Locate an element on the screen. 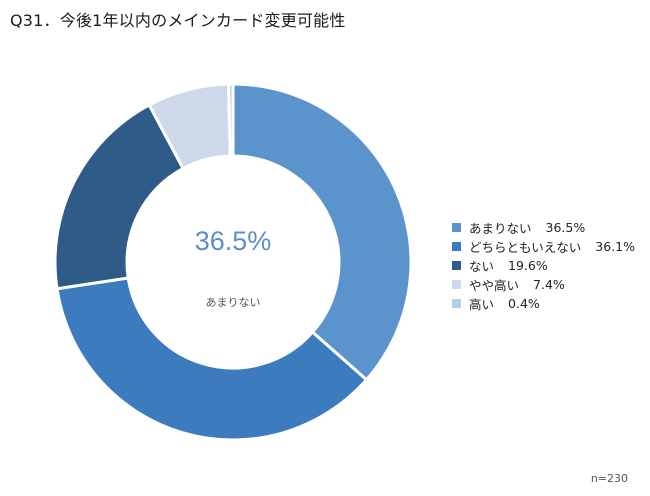  sample-size-note: n=230 is located at coordinates (609, 478).